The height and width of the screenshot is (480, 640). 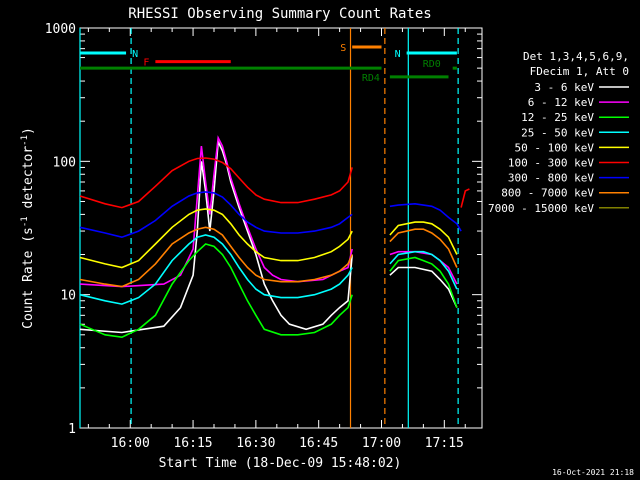 I want to click on flag-label-2: F, so click(x=146, y=63).